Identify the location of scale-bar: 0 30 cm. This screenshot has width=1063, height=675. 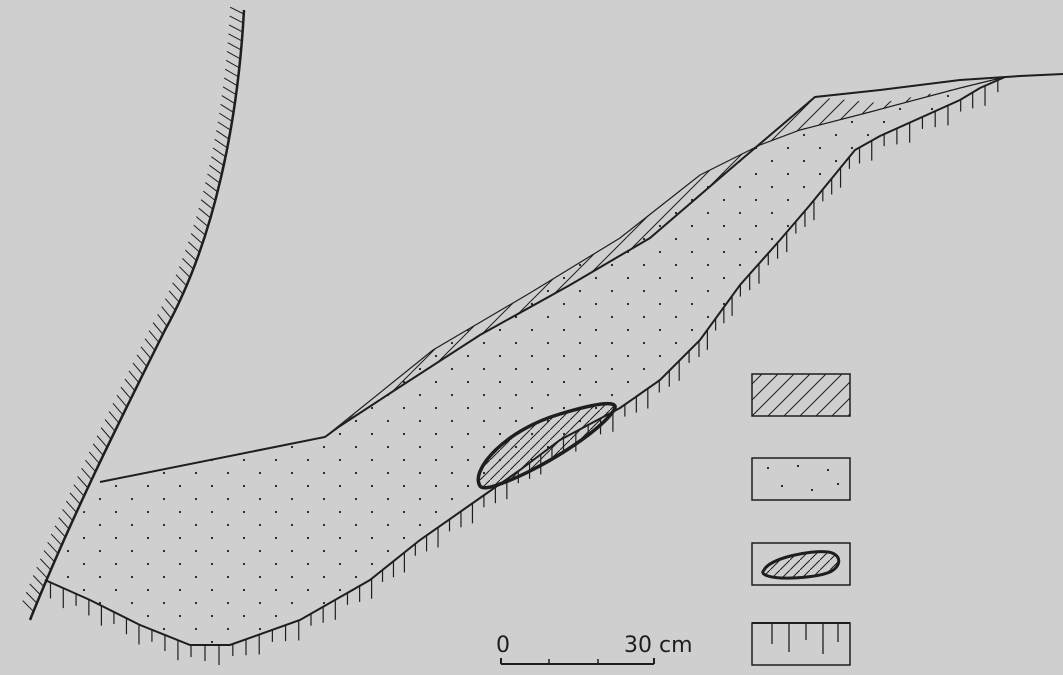
(594, 649).